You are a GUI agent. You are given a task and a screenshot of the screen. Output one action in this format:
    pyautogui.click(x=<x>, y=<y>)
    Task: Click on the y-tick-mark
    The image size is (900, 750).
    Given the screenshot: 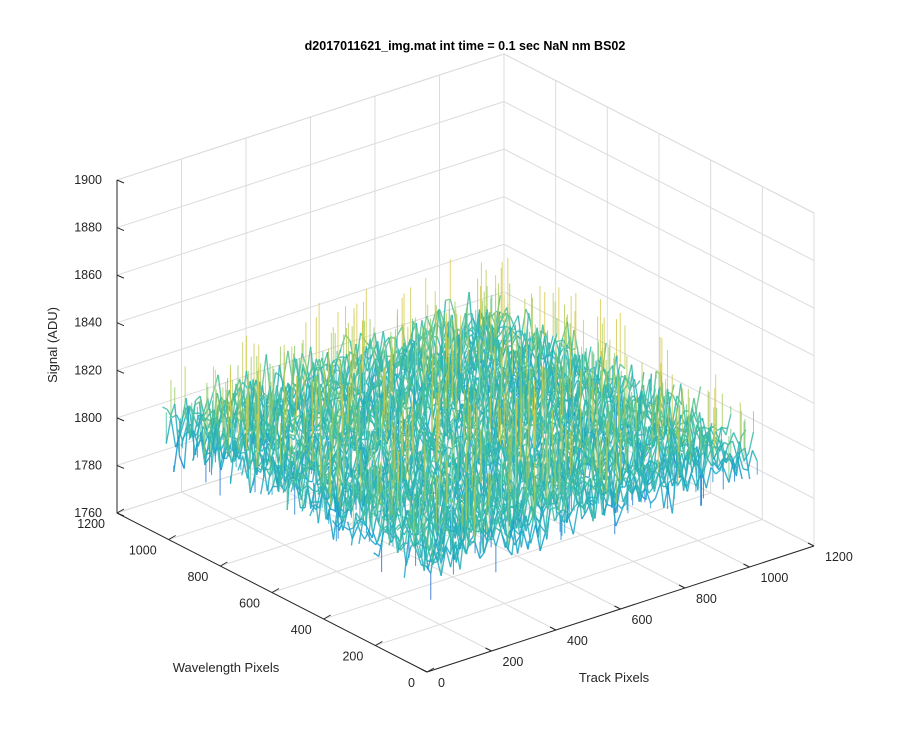 What is the action you would take?
    pyautogui.click(x=275, y=590)
    